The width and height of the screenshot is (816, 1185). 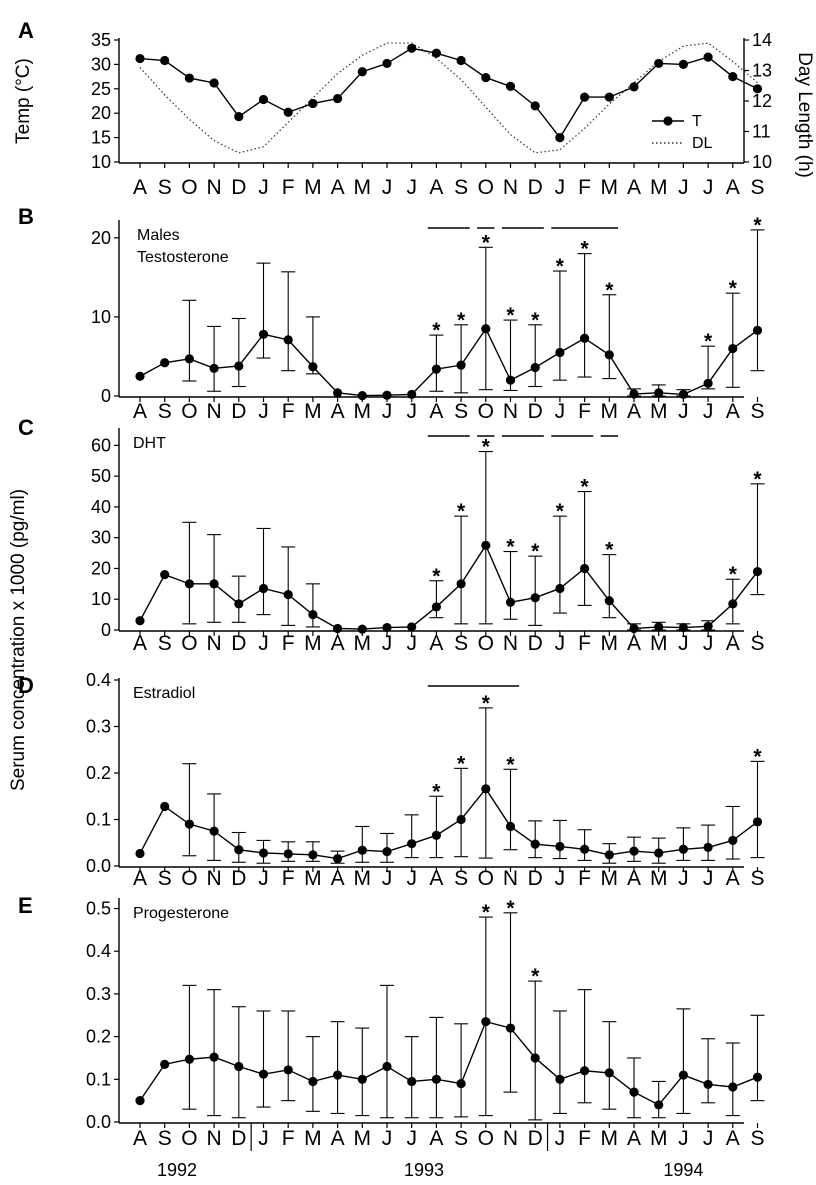 What do you see at coordinates (23, 101) in the screenshot?
I see `y-axis-title: Temp (°C)` at bounding box center [23, 101].